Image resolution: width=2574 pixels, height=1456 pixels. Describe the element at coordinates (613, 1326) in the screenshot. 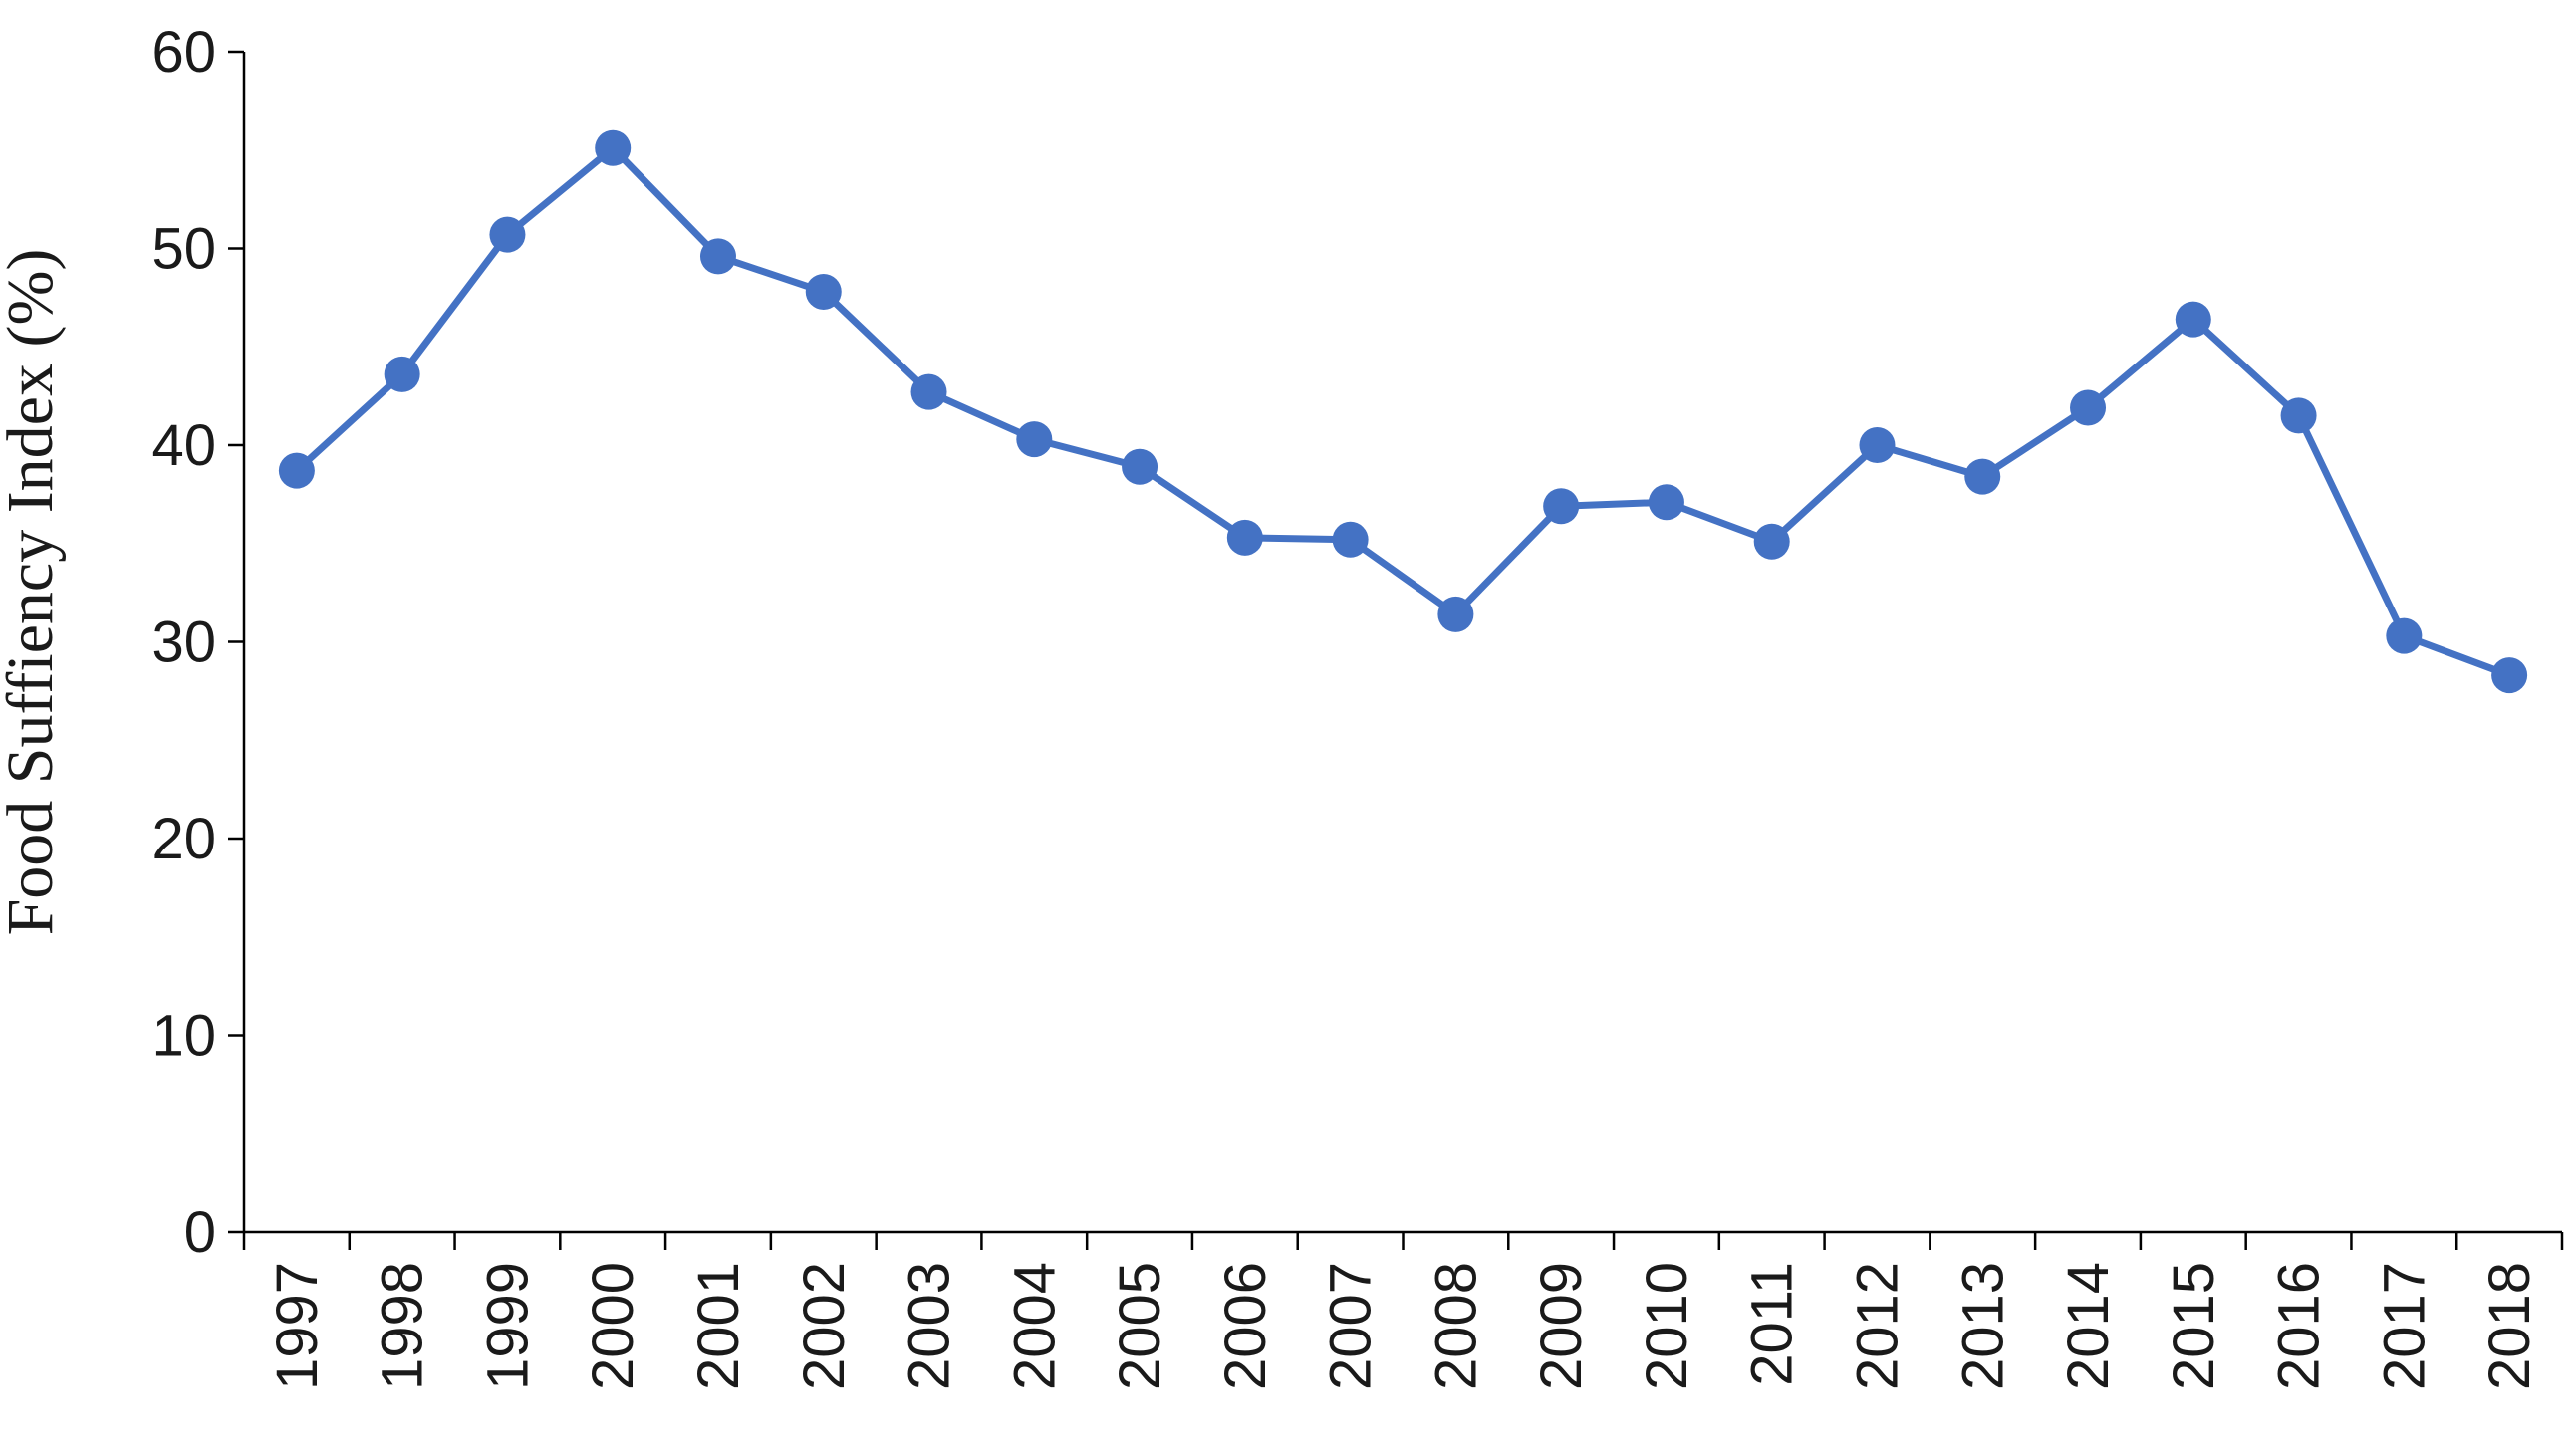

I see `x-tick-label: 2000` at that location.